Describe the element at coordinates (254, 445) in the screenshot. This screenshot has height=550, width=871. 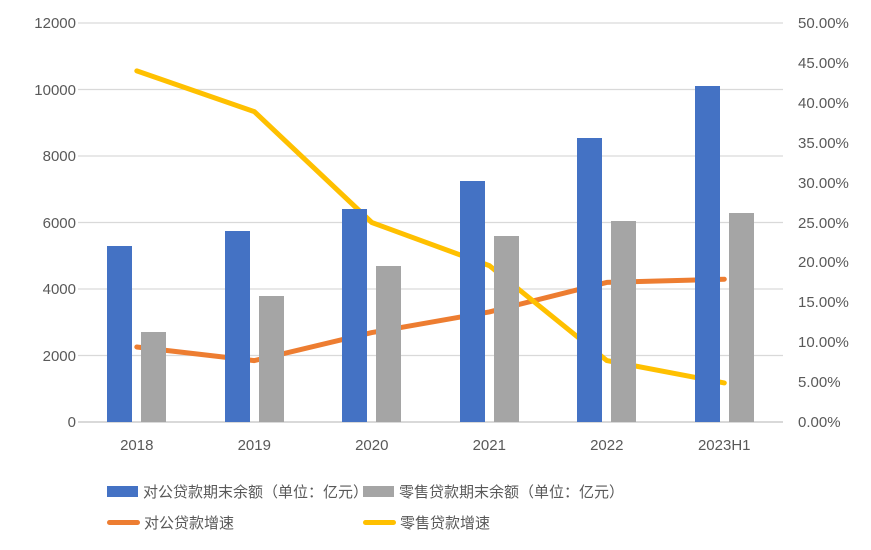
I see `category-label-2019: 2019` at that location.